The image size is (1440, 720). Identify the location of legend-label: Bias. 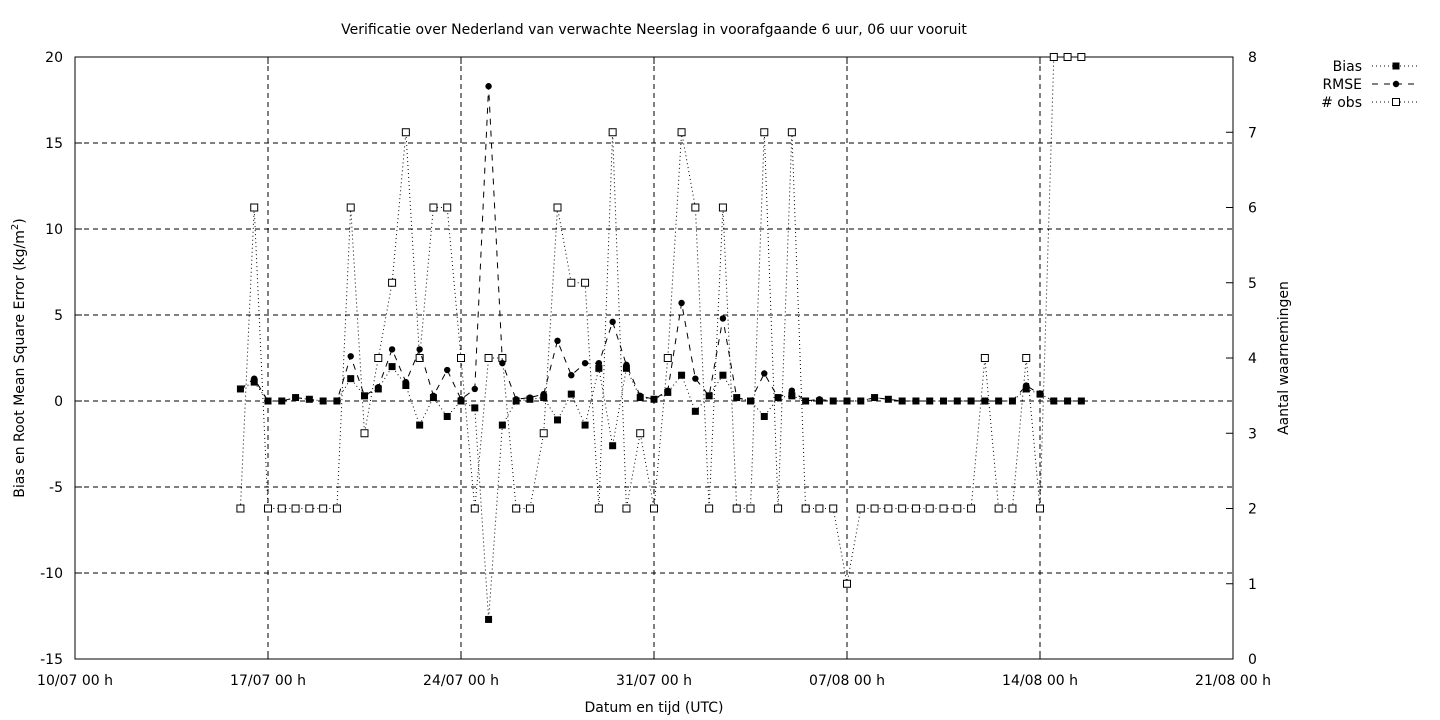
(1347, 67).